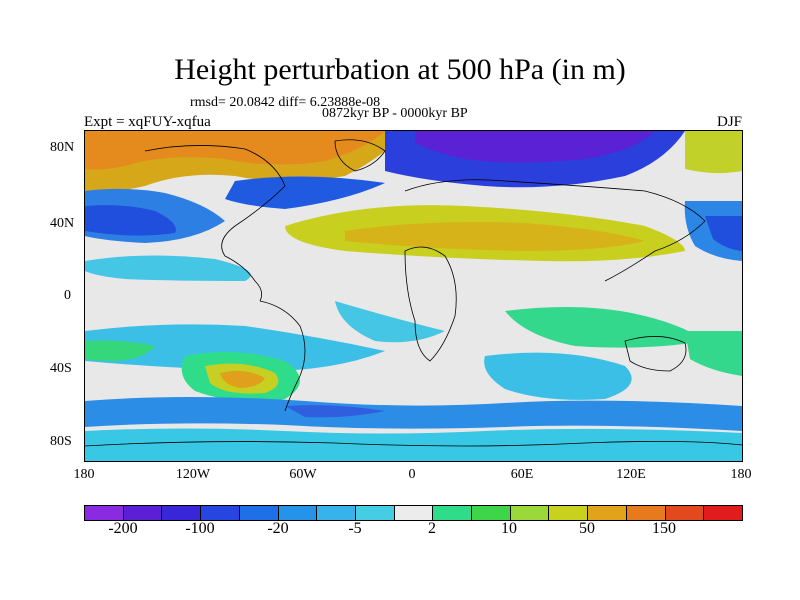 The height and width of the screenshot is (600, 800). I want to click on lon-tick-180e: 180, so click(741, 474).